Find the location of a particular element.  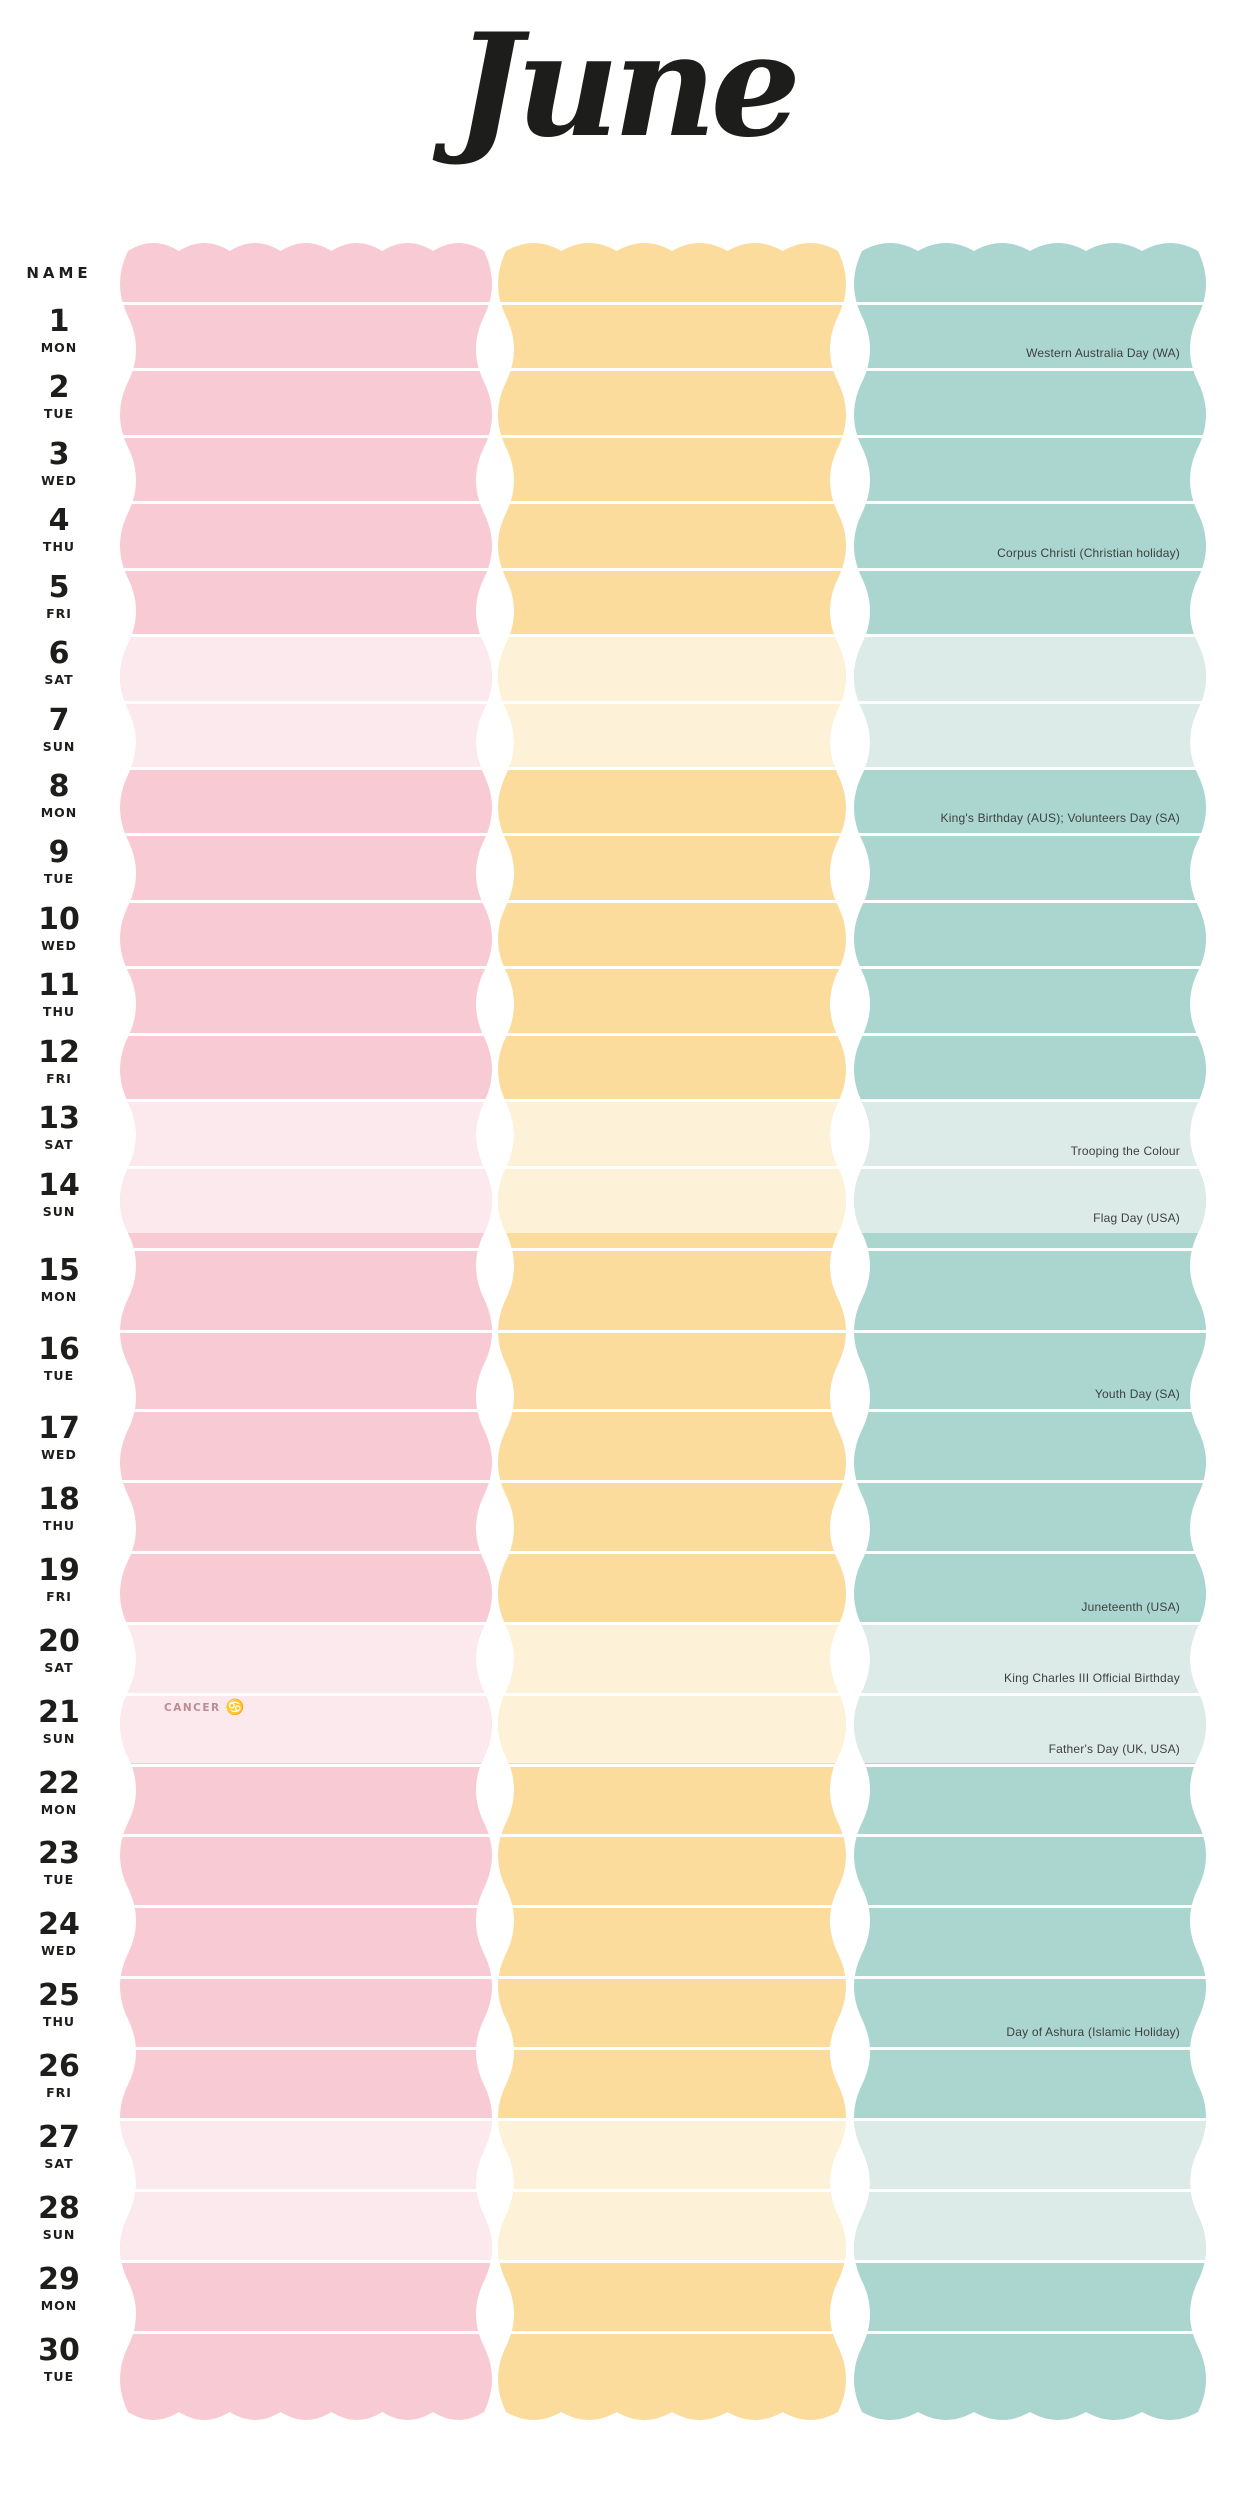

day-row-label-22: 22 MON is located at coordinates (59, 1799).